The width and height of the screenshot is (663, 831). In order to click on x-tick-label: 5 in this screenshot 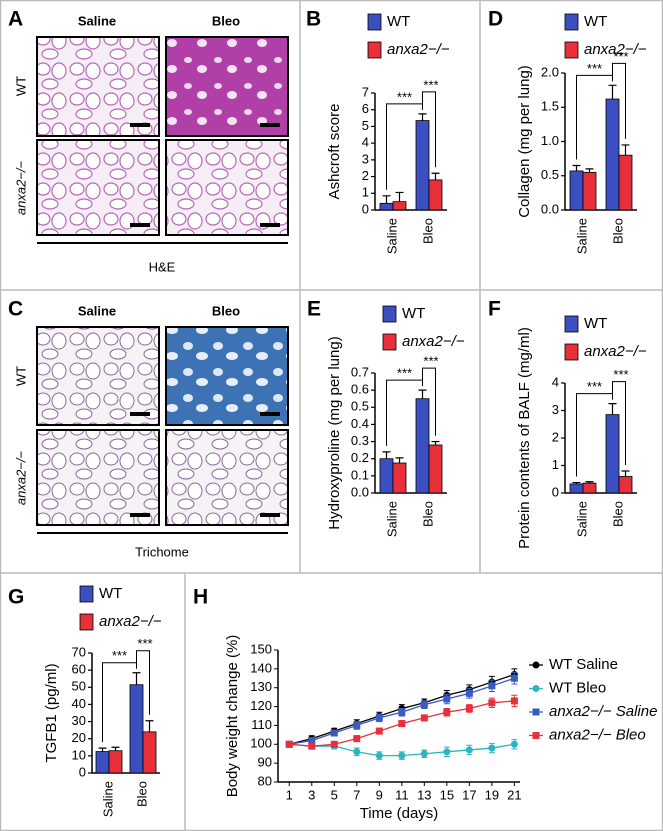, I will do `click(334, 794)`.